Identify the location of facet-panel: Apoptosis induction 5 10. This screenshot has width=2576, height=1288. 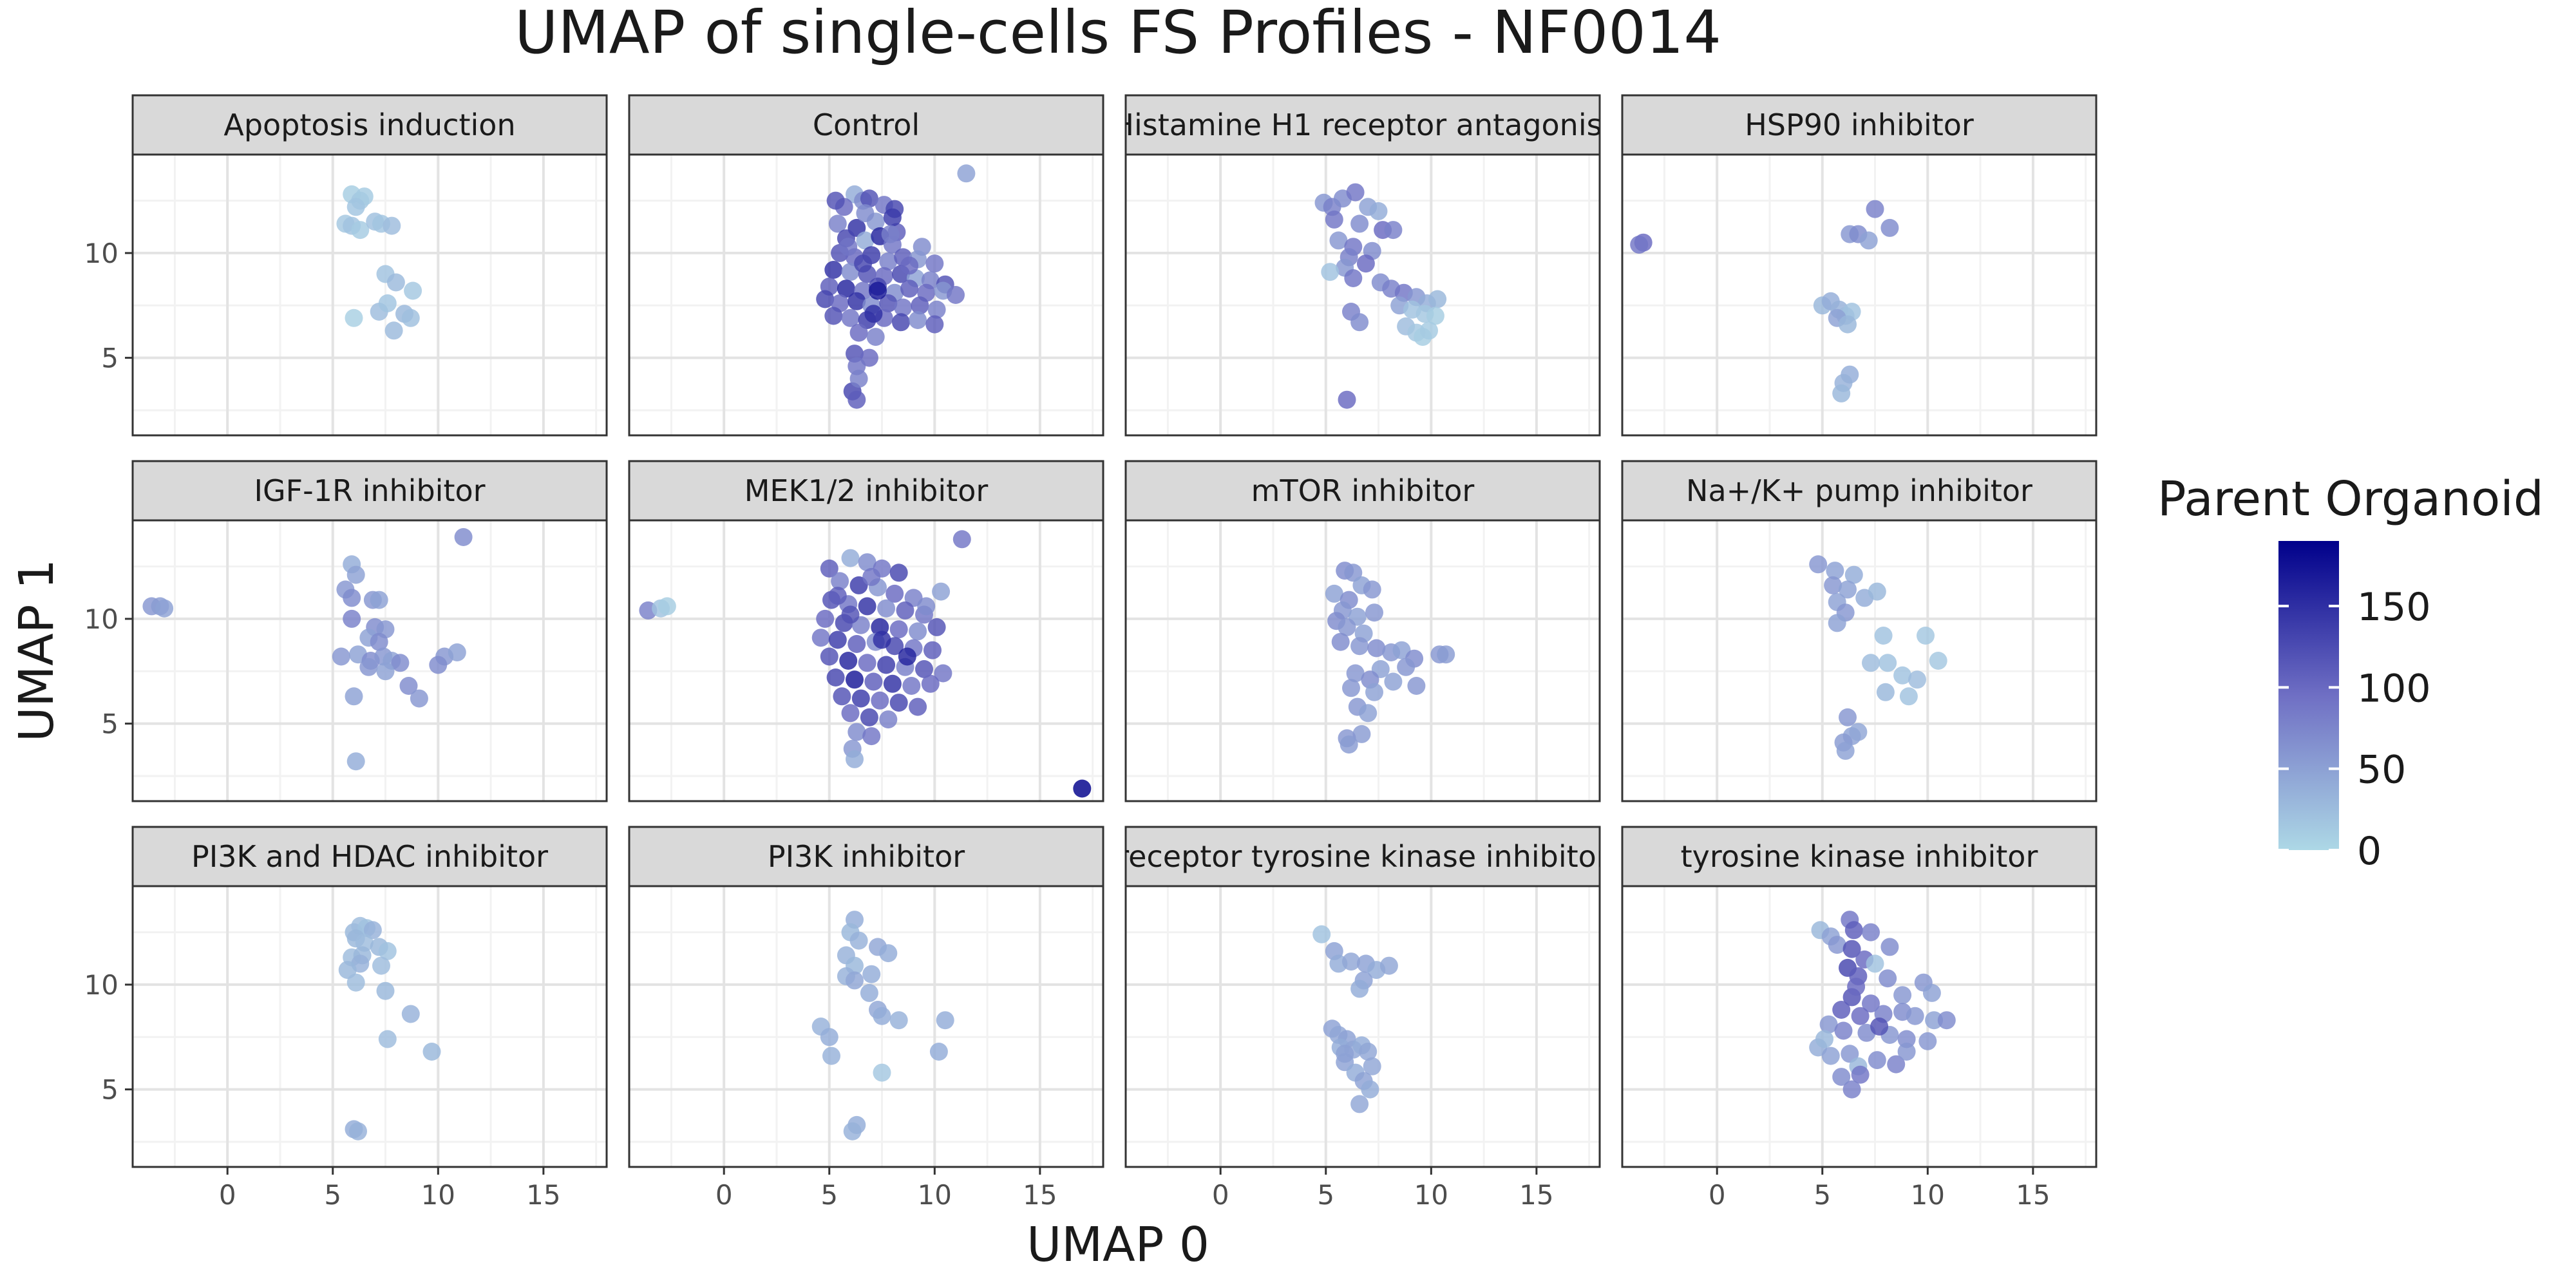
(346, 265).